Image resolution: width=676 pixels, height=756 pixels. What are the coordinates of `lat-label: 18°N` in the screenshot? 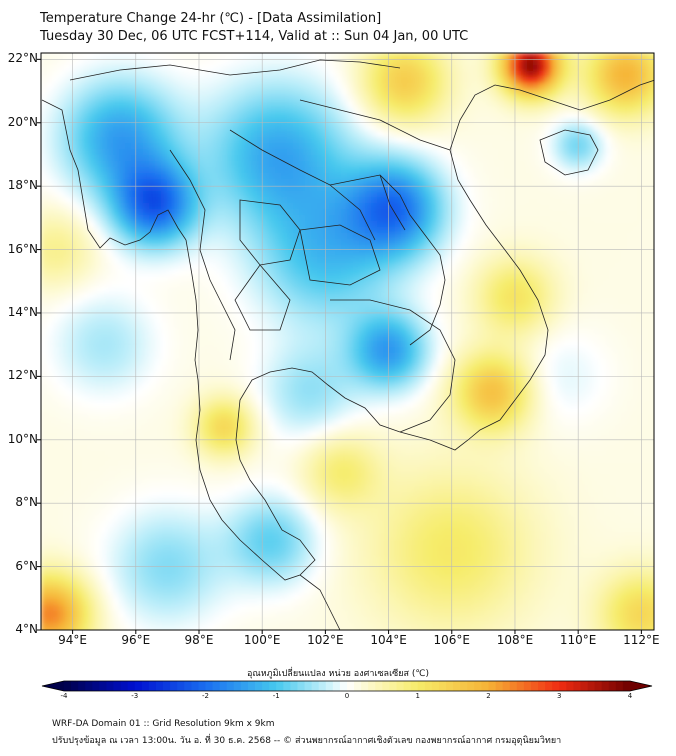 It's located at (22, 185).